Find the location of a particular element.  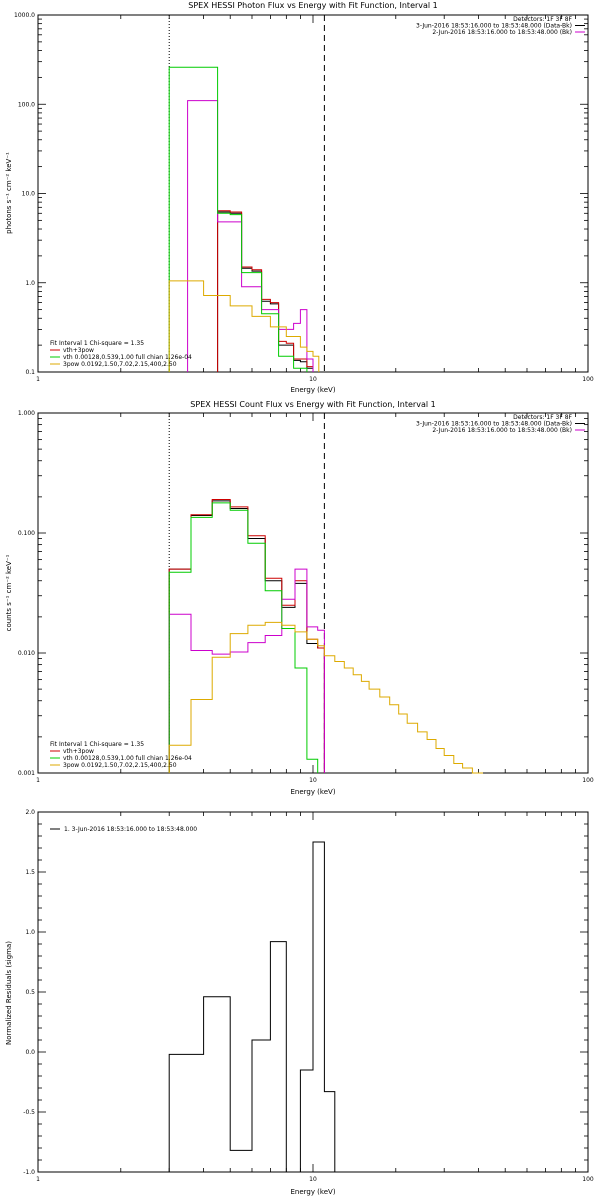

y-tick-label: 10.0 is located at coordinates (29, 194).